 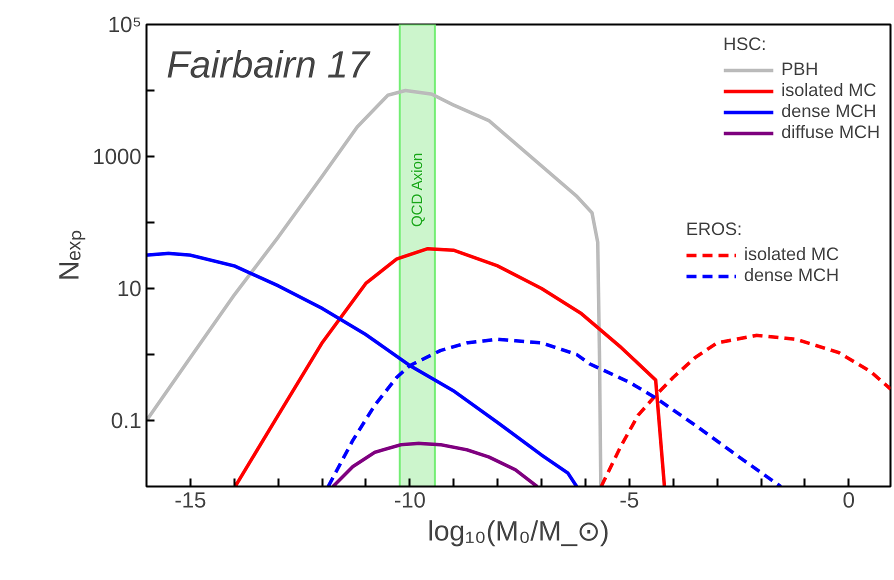 I want to click on legend-label: PBH, so click(x=799, y=69).